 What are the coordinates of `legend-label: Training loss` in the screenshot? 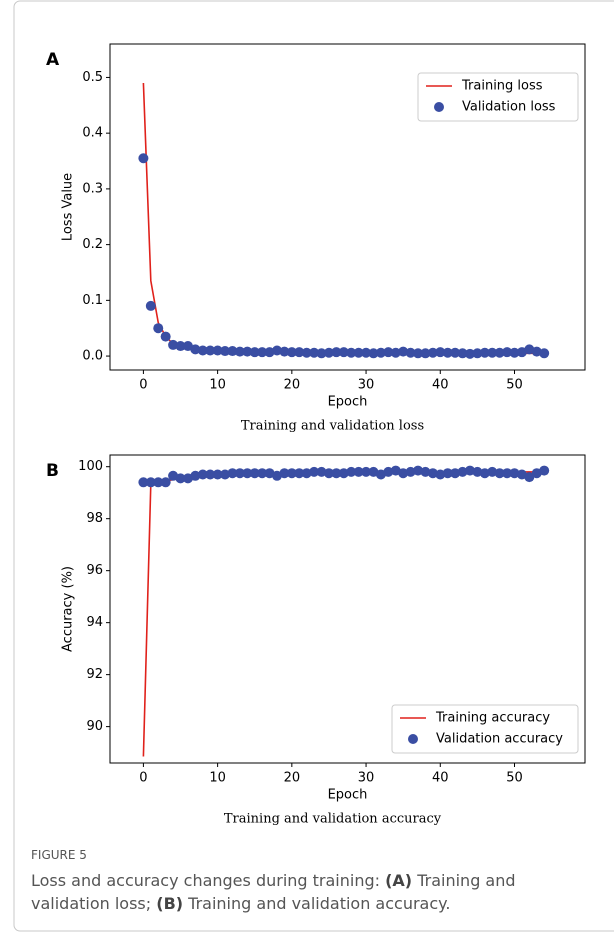 It's located at (502, 86).